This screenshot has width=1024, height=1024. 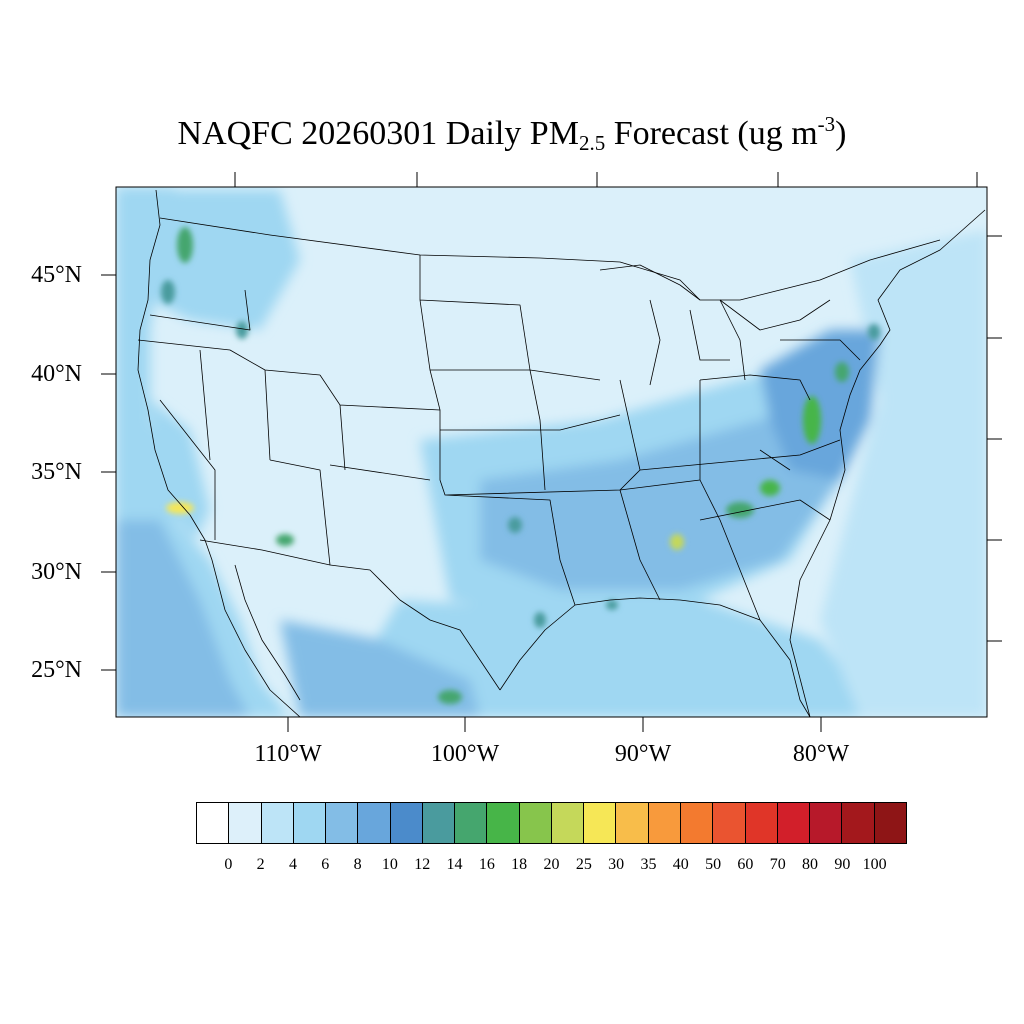 I want to click on colorbar, so click(x=551, y=823).